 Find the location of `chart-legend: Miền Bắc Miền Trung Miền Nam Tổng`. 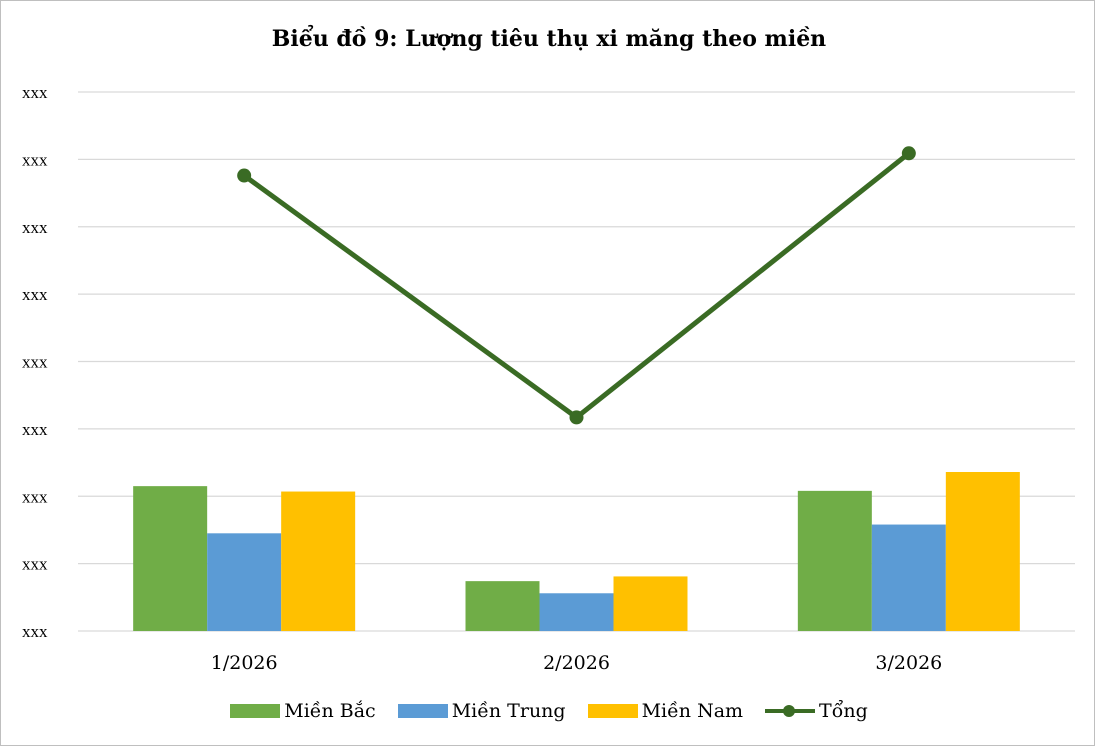

chart-legend: Miền Bắc Miền Trung Miền Nam Tổng is located at coordinates (549, 711).